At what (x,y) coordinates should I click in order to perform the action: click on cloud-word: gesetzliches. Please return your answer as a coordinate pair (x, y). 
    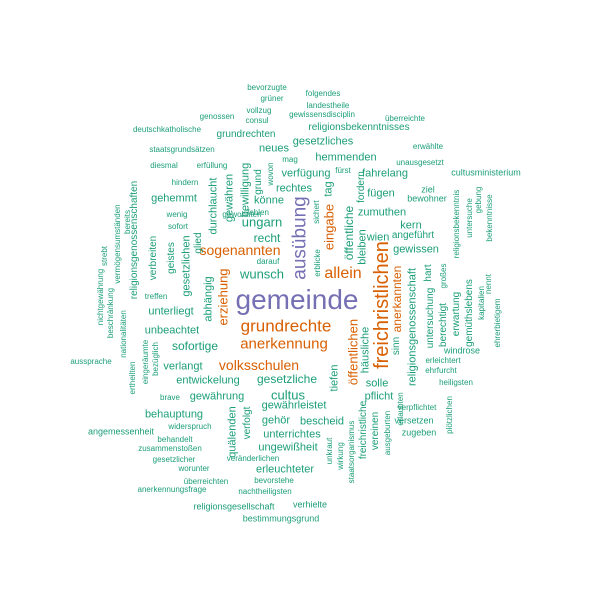
    Looking at the image, I should click on (323, 141).